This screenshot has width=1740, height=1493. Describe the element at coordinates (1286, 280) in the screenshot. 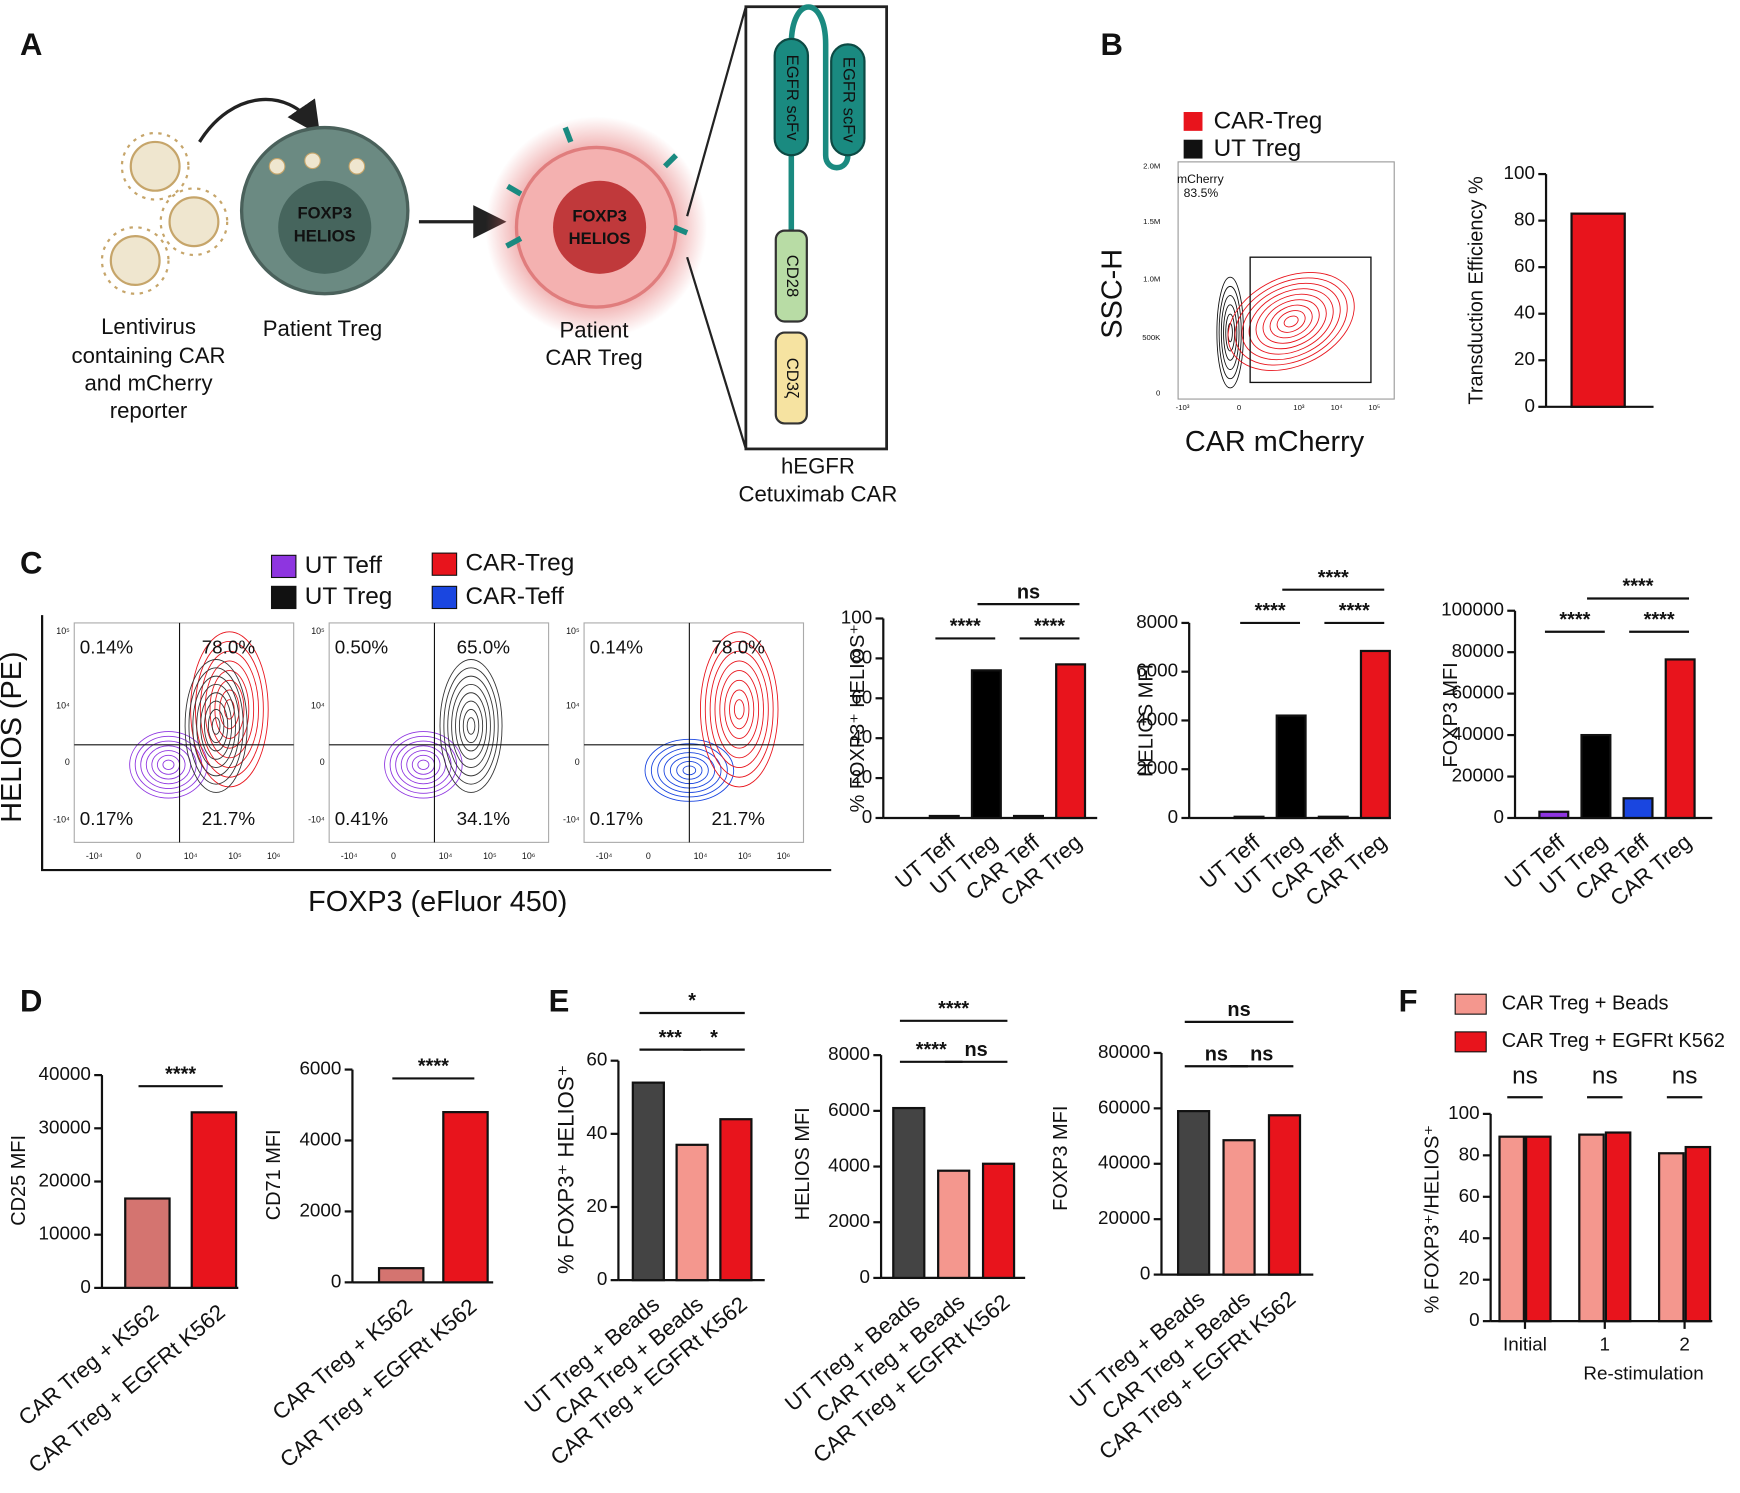

I see `plot-frame` at that location.